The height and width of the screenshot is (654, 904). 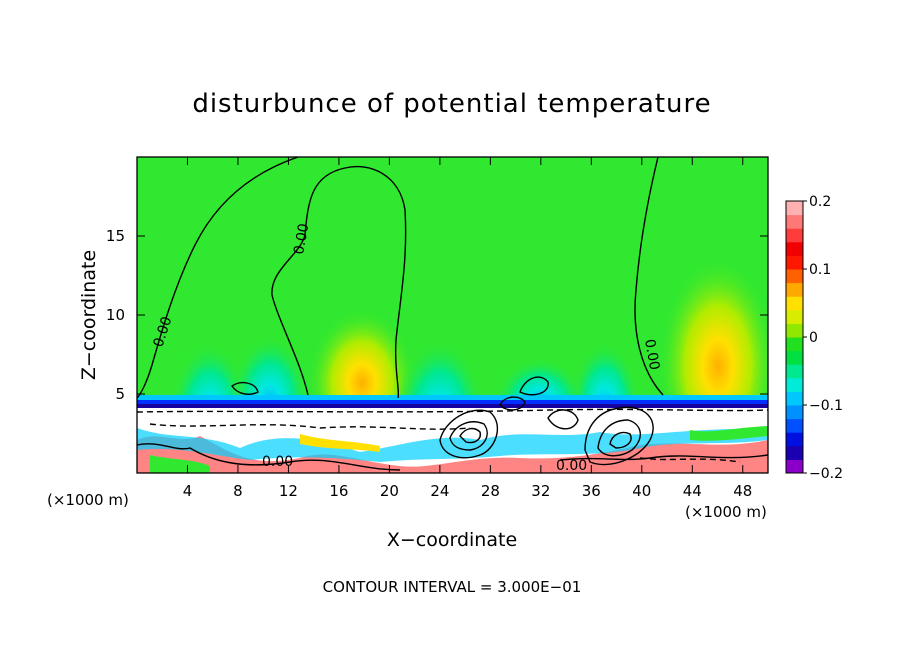 I want to click on contour-interval-note: CONTOUR INTERVAL = 3.000E−01, so click(x=452, y=587).